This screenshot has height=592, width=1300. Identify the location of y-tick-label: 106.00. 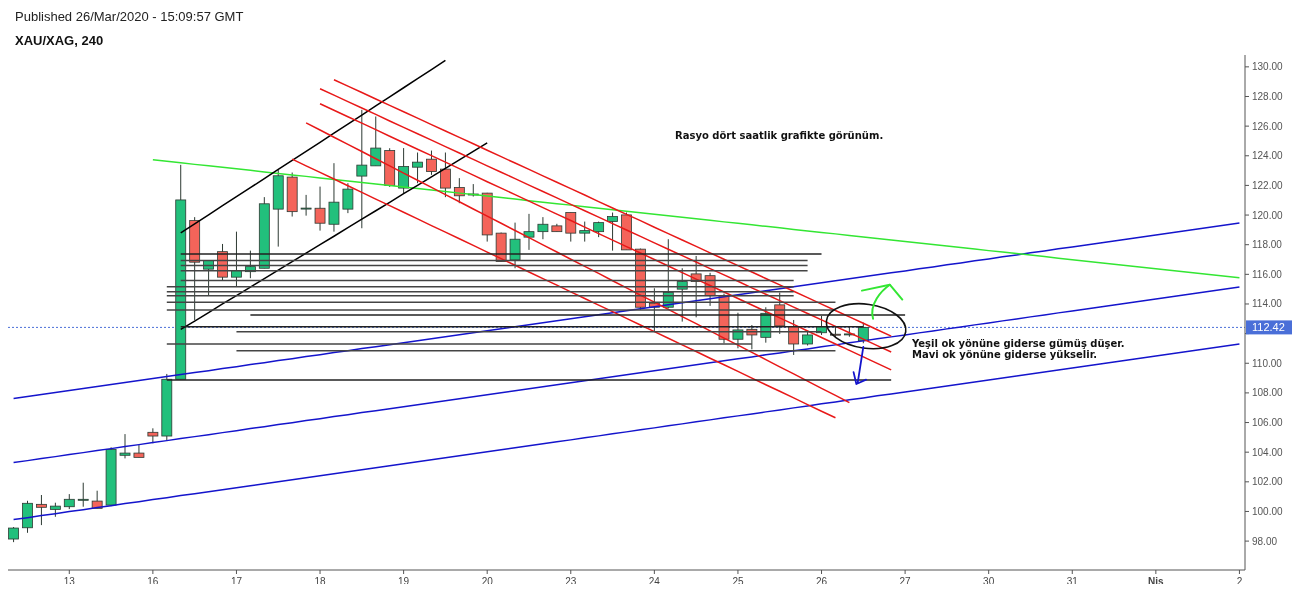
(1268, 423).